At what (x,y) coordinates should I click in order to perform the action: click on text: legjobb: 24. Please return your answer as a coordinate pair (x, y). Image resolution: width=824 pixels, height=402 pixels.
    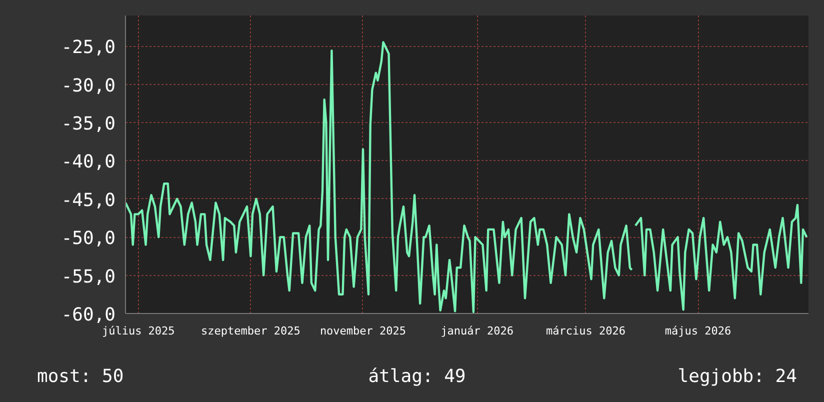
    Looking at the image, I should click on (736, 377).